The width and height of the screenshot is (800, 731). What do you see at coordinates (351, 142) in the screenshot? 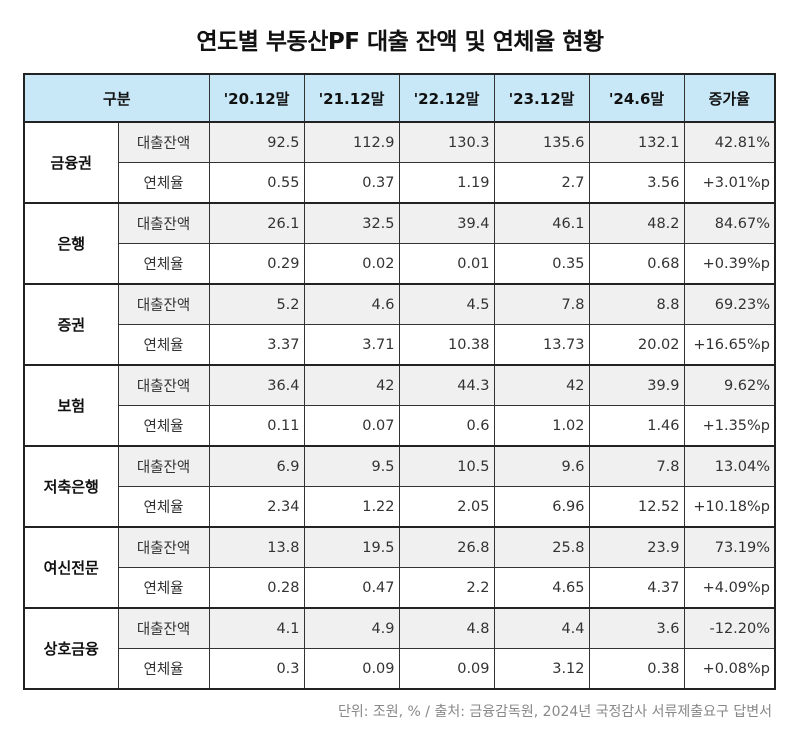
I see `value-cell: 112.9` at bounding box center [351, 142].